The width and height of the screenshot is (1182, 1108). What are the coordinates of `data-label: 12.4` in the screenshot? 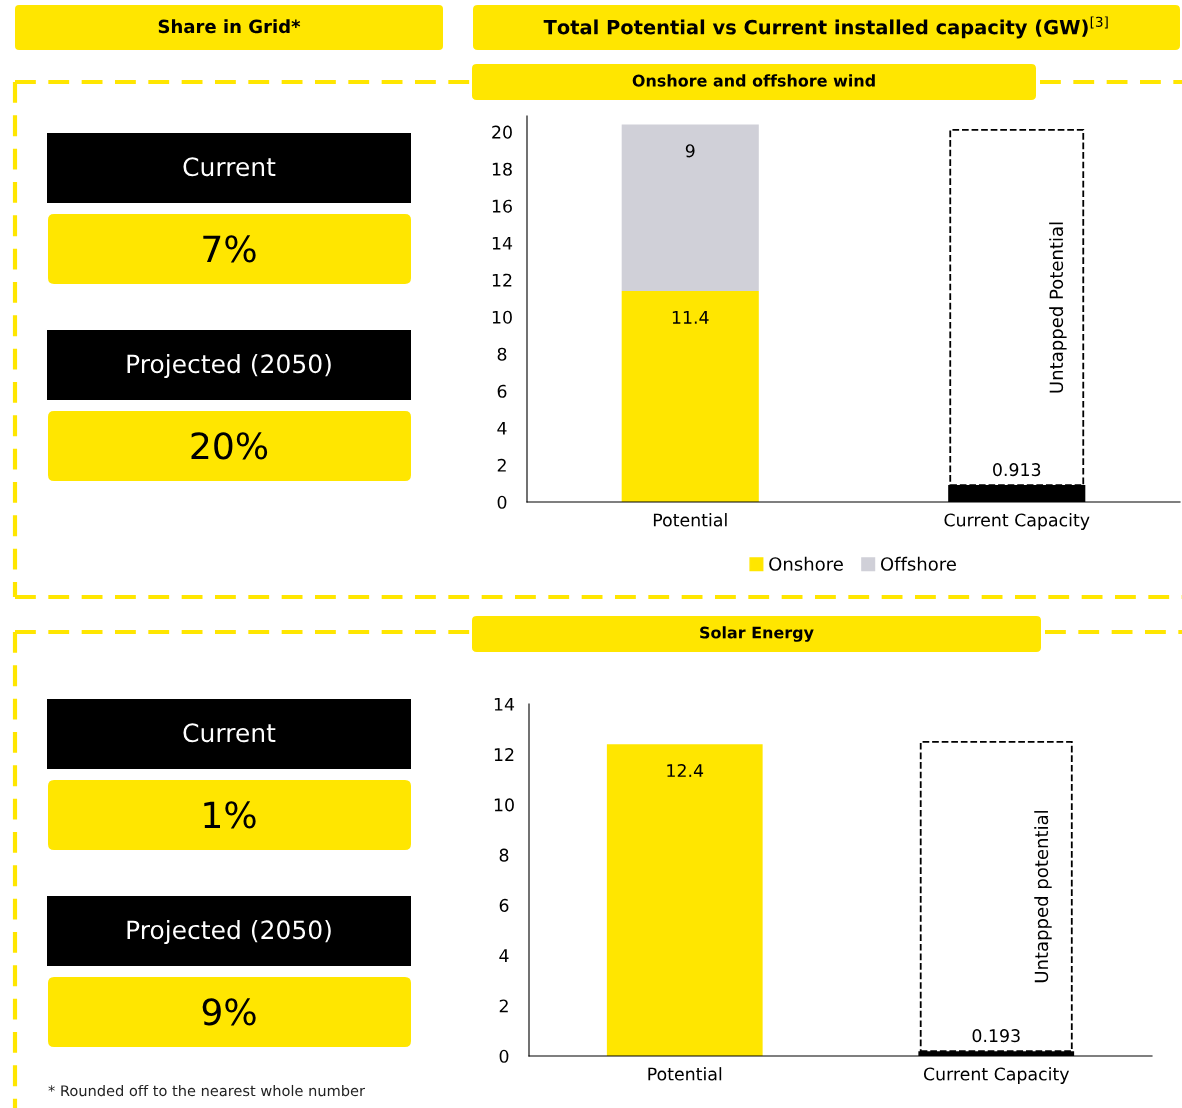 It's located at (685, 770).